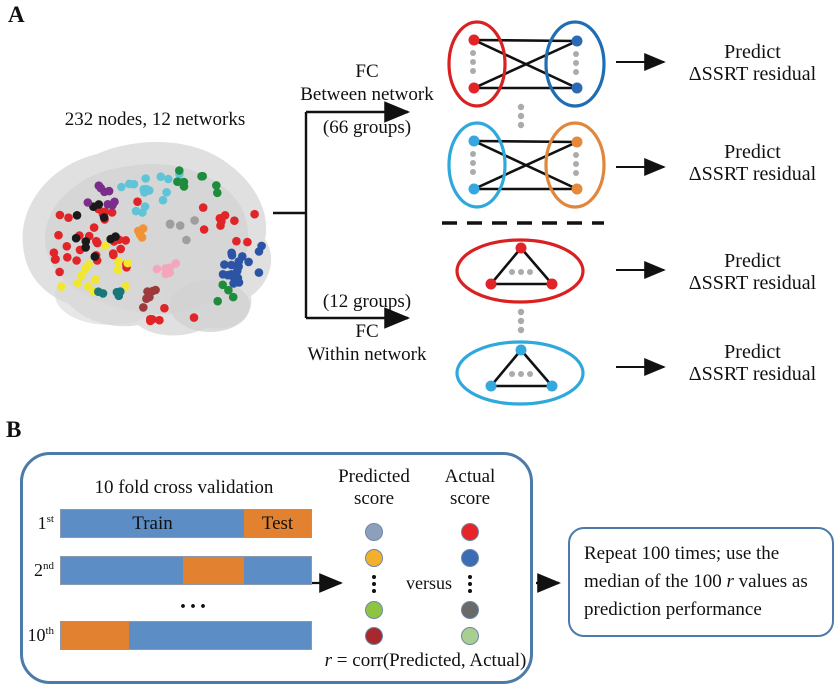  Describe the element at coordinates (155, 119) in the screenshot. I see `brain-caption: 232 nodes, 12 networks` at that location.